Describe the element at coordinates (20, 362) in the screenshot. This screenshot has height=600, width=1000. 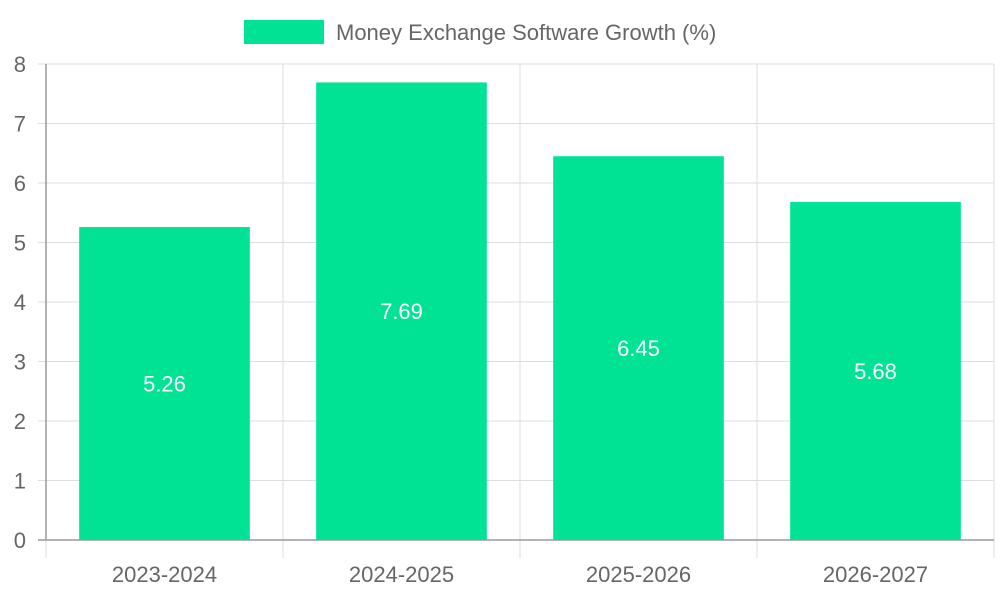
I see `y-tick-label: 3` at that location.